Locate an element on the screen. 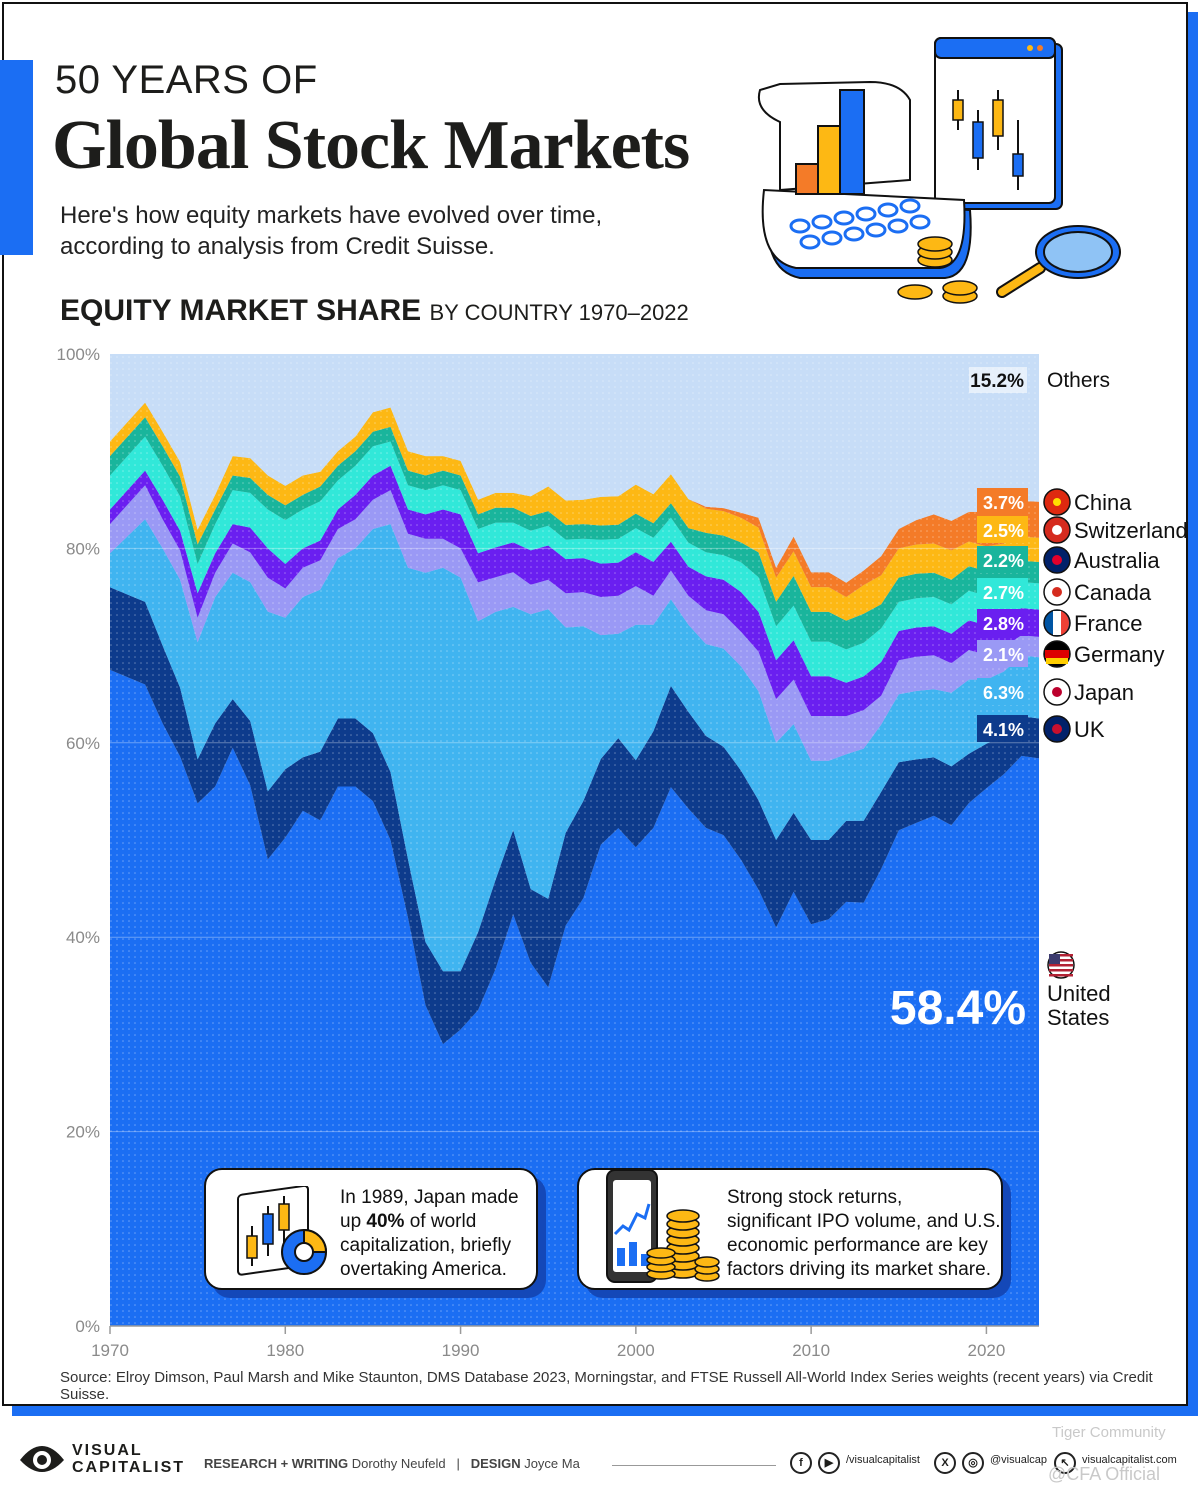  chart-title-main: EQUITY MARKET SHARE is located at coordinates (241, 310).